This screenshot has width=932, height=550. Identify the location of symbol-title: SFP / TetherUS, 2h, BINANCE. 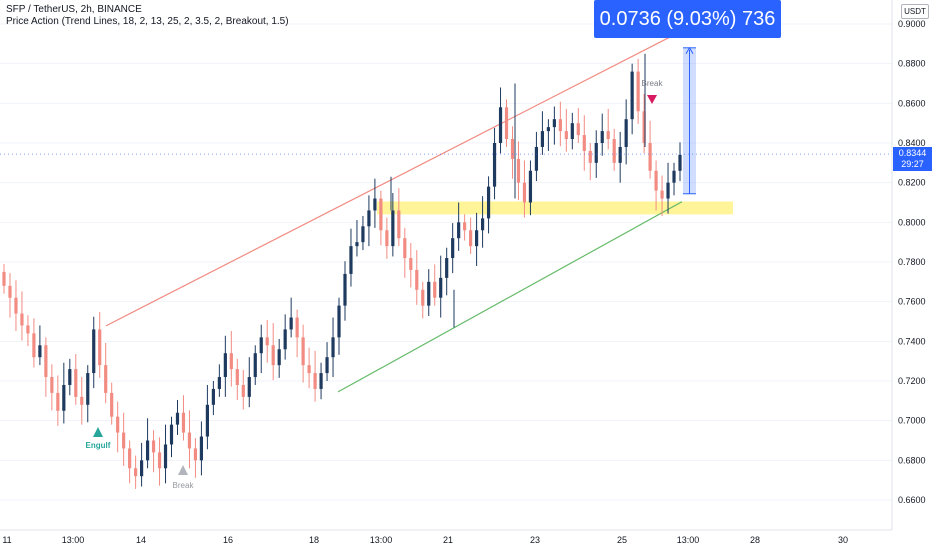
(74, 9).